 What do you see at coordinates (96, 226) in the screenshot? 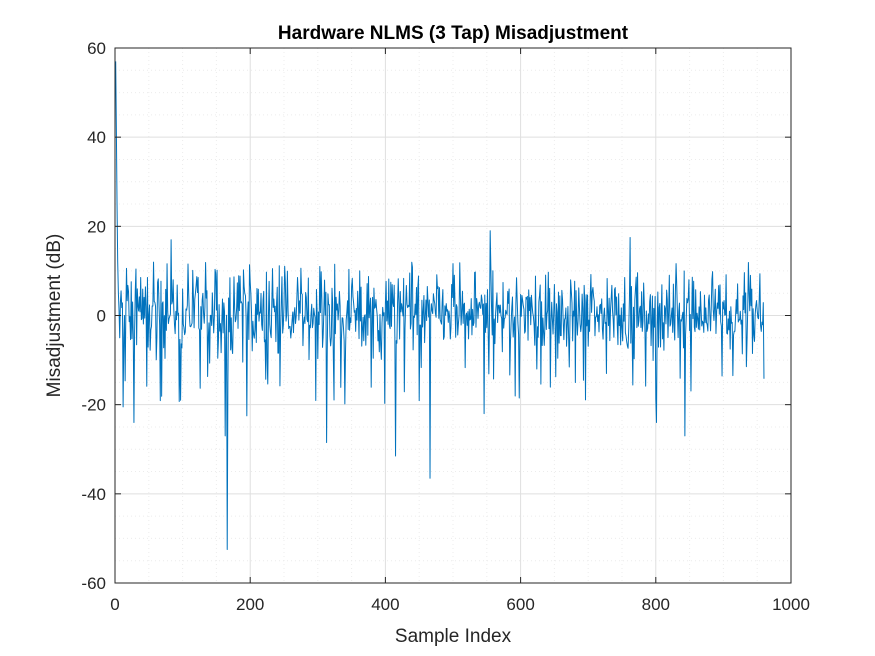
I see `y-tick-label: 20` at bounding box center [96, 226].